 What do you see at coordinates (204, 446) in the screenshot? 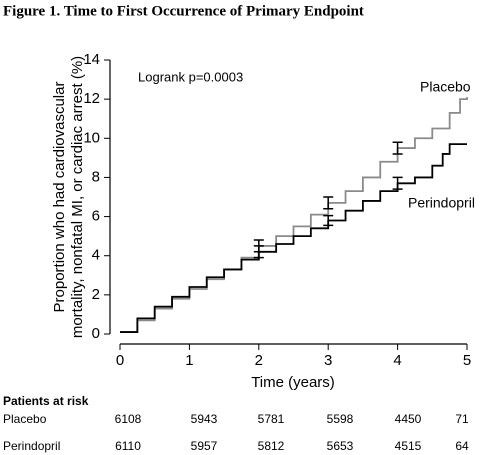
I see `risk-value: 5957` at bounding box center [204, 446].